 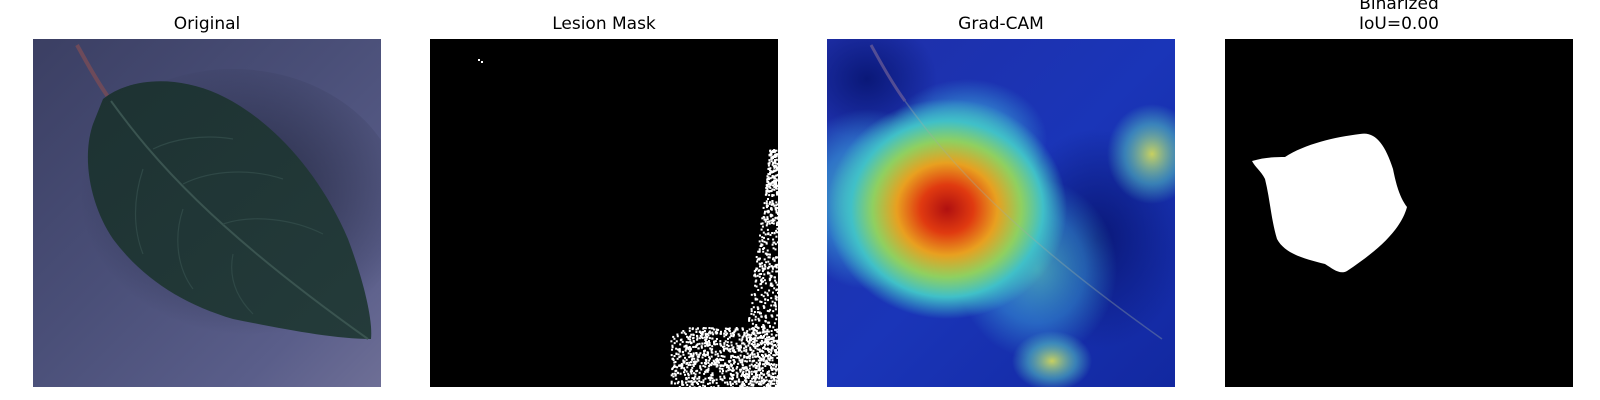 I want to click on panel-title-binarized-line1: Binarized, so click(x=1399, y=7).